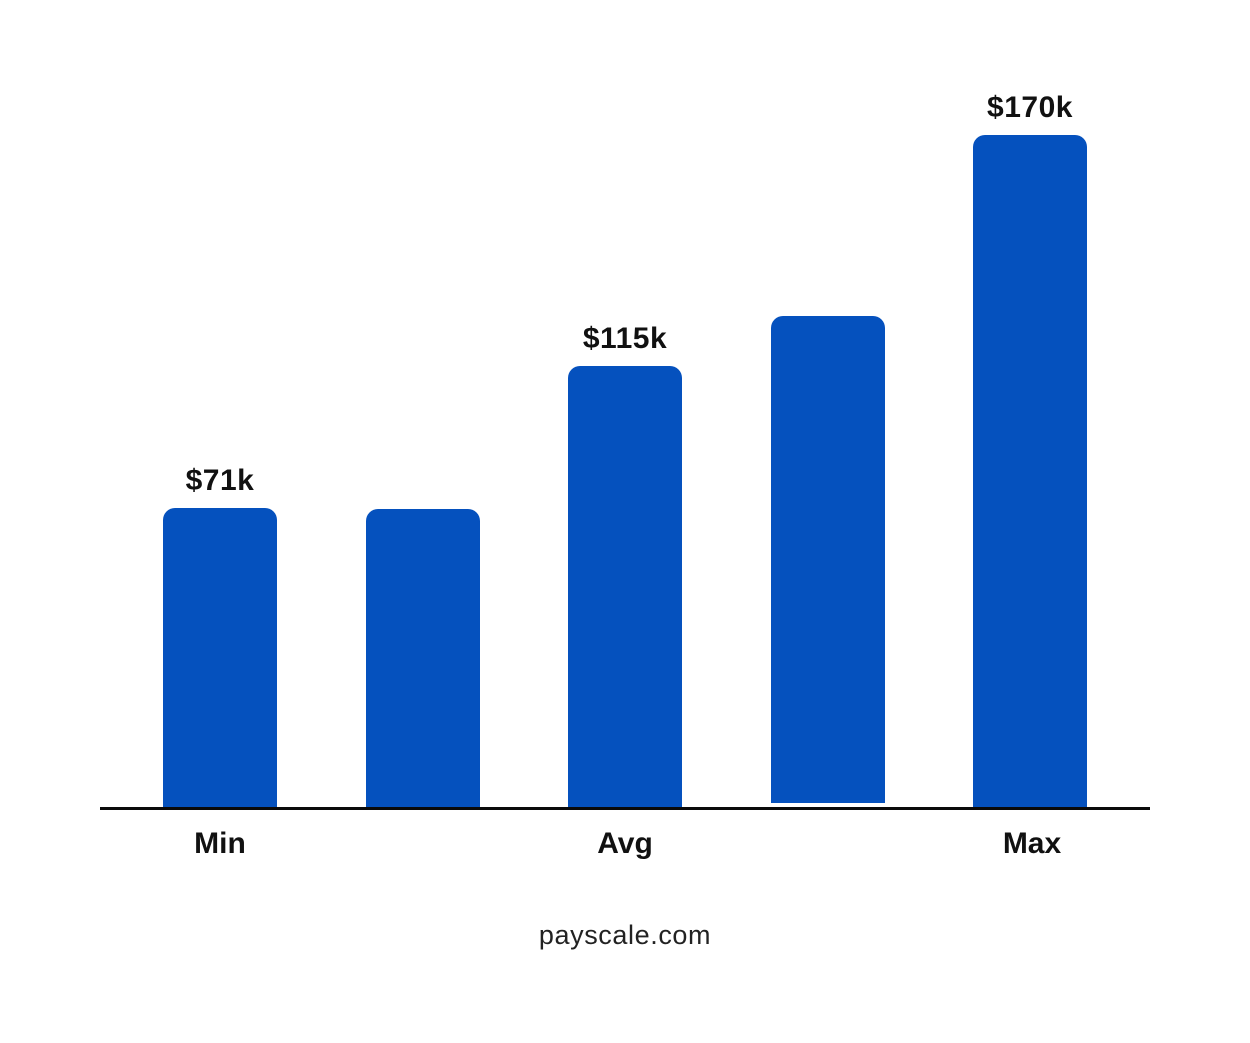 This screenshot has height=1043, width=1250. What do you see at coordinates (1032, 843) in the screenshot?
I see `x-axis-label-max: Max` at bounding box center [1032, 843].